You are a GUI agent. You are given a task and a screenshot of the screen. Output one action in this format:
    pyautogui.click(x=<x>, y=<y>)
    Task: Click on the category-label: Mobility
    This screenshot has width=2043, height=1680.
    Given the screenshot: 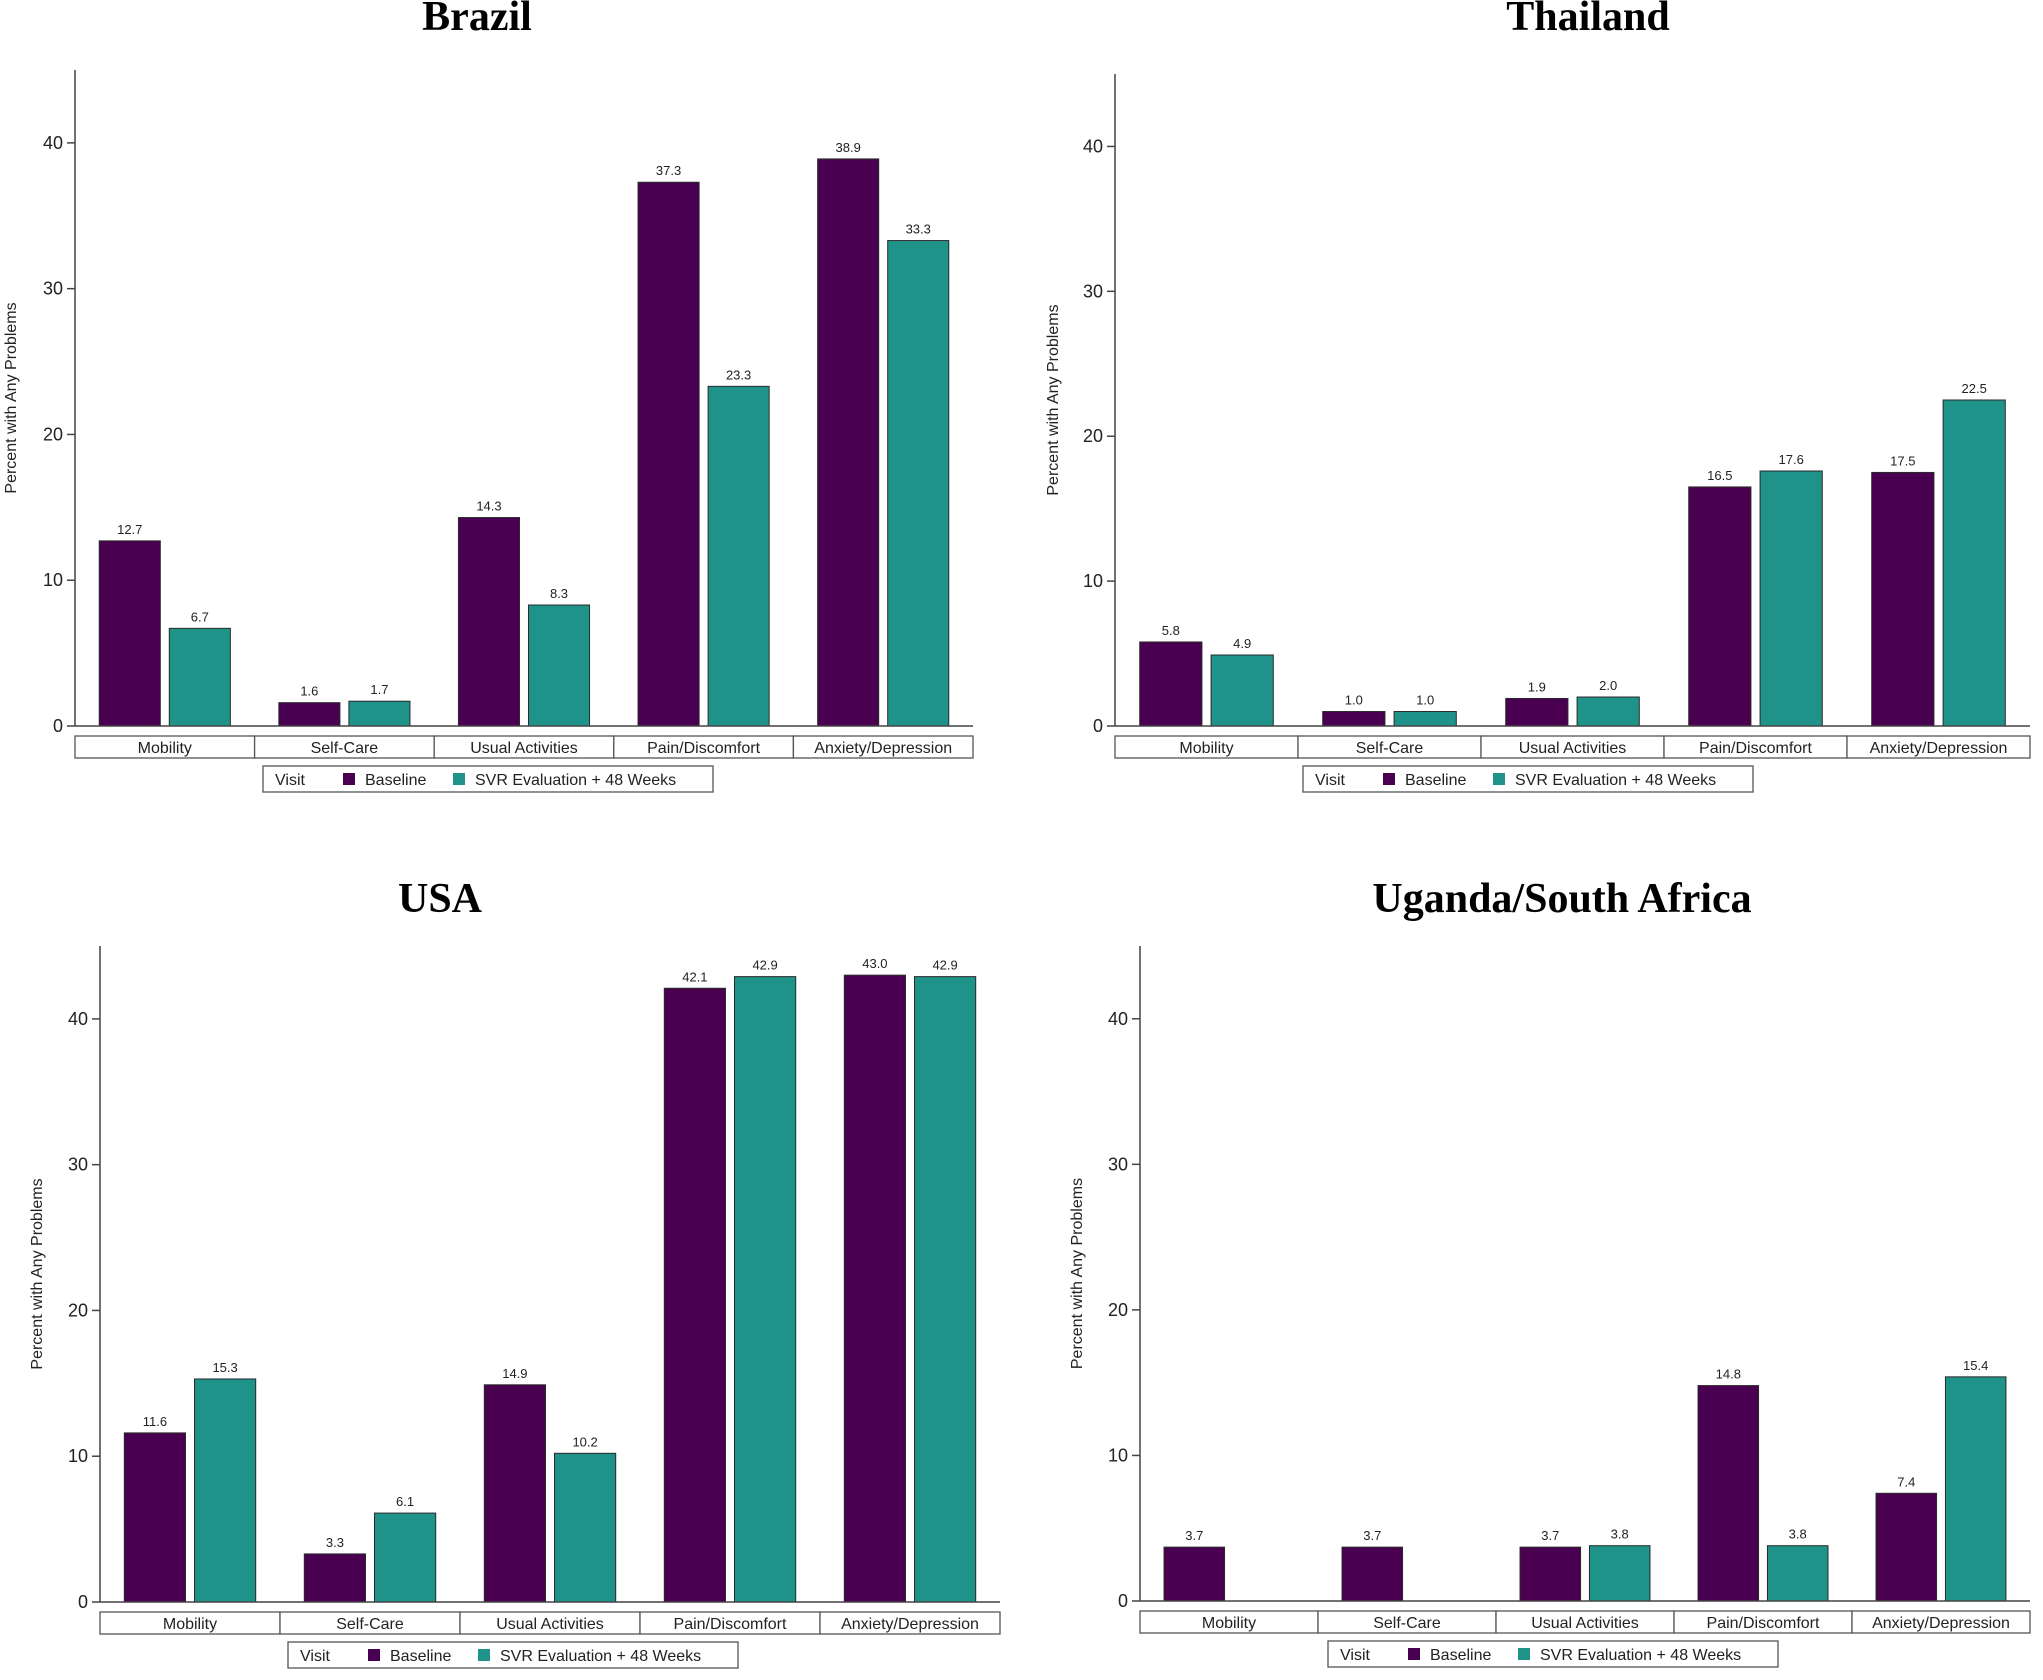 What is the action you would take?
    pyautogui.click(x=1206, y=748)
    